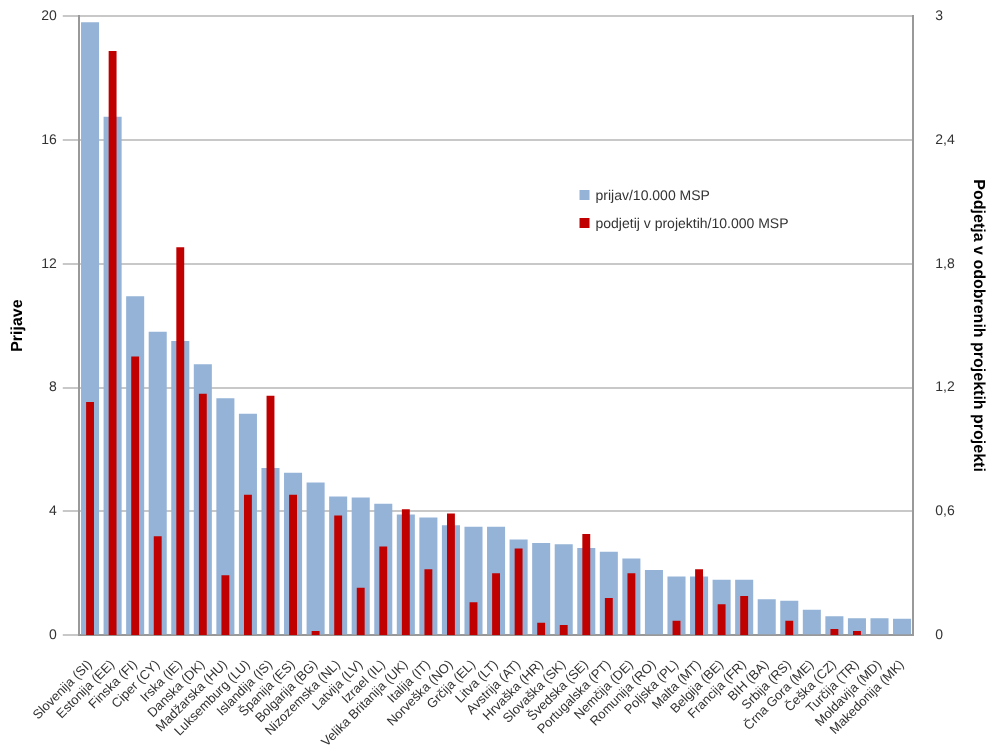 This screenshot has height=756, width=1004. Describe the element at coordinates (17, 325) in the screenshot. I see `y-axis-title: Prijave` at that location.